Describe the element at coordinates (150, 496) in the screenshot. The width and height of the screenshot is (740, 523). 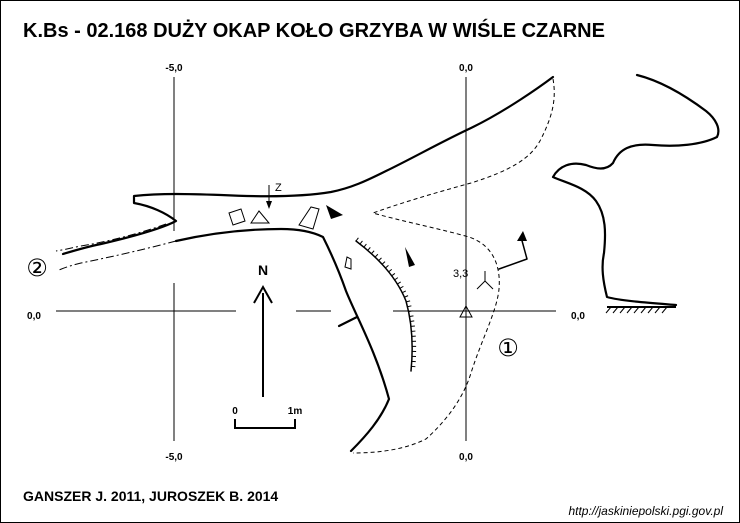
I see `authors-credit: GANSZER J. 2011, JUROSZEK B. 2014` at that location.